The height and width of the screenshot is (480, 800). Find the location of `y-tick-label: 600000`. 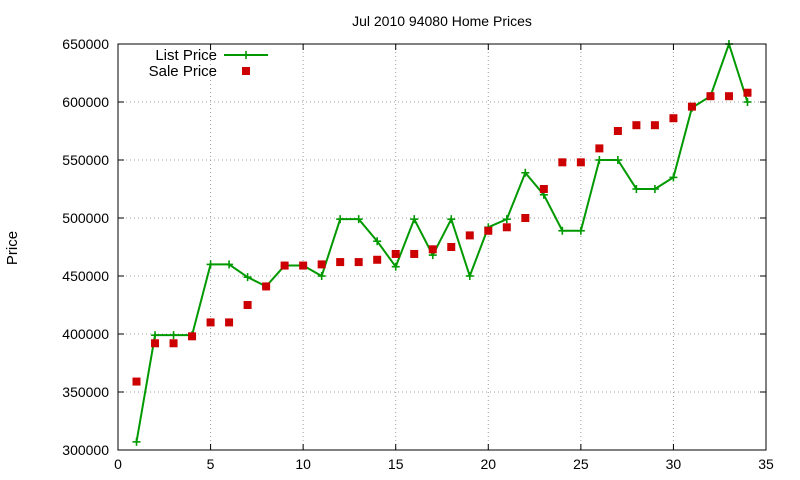

y-tick-label: 600000 is located at coordinates (85, 102).